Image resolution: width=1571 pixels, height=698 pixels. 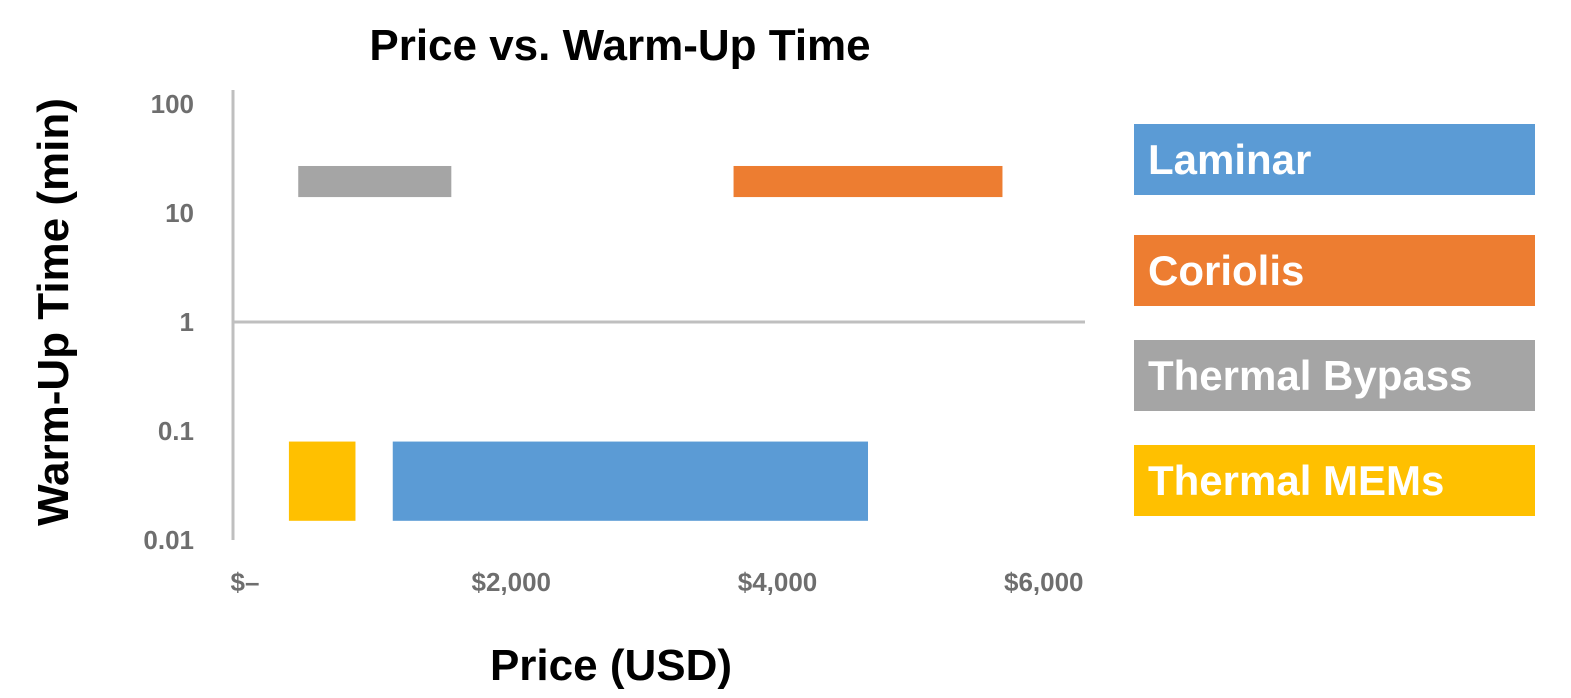 I want to click on x-tick-label: $2,000, so click(x=511, y=582).